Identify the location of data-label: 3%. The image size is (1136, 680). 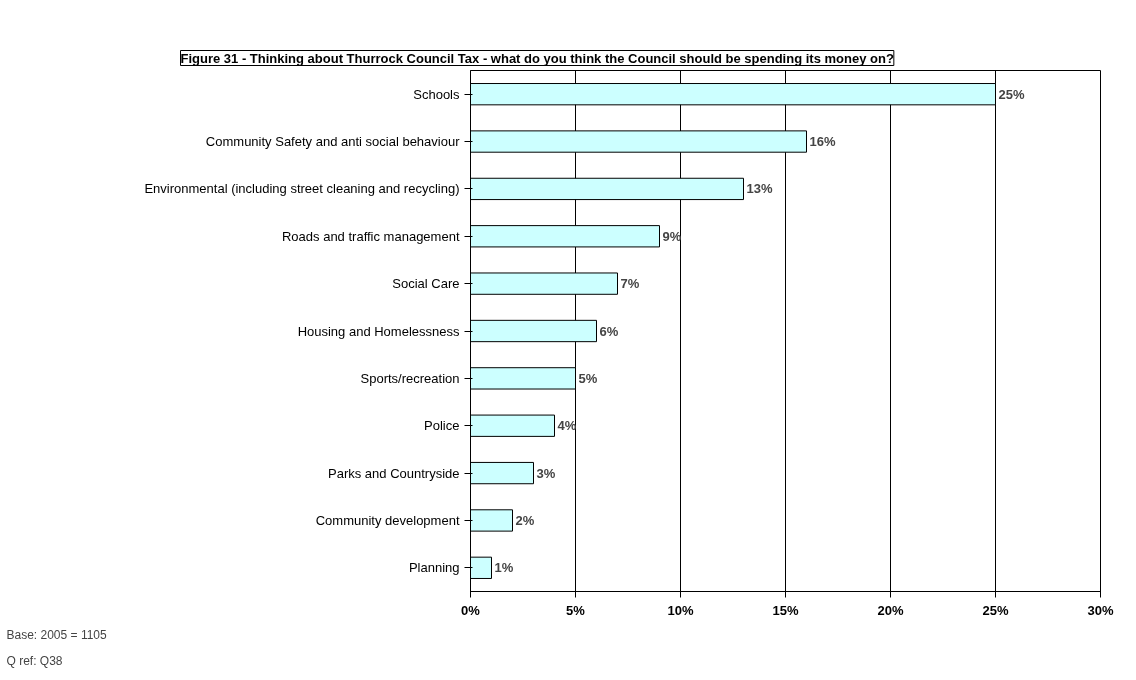
(546, 473).